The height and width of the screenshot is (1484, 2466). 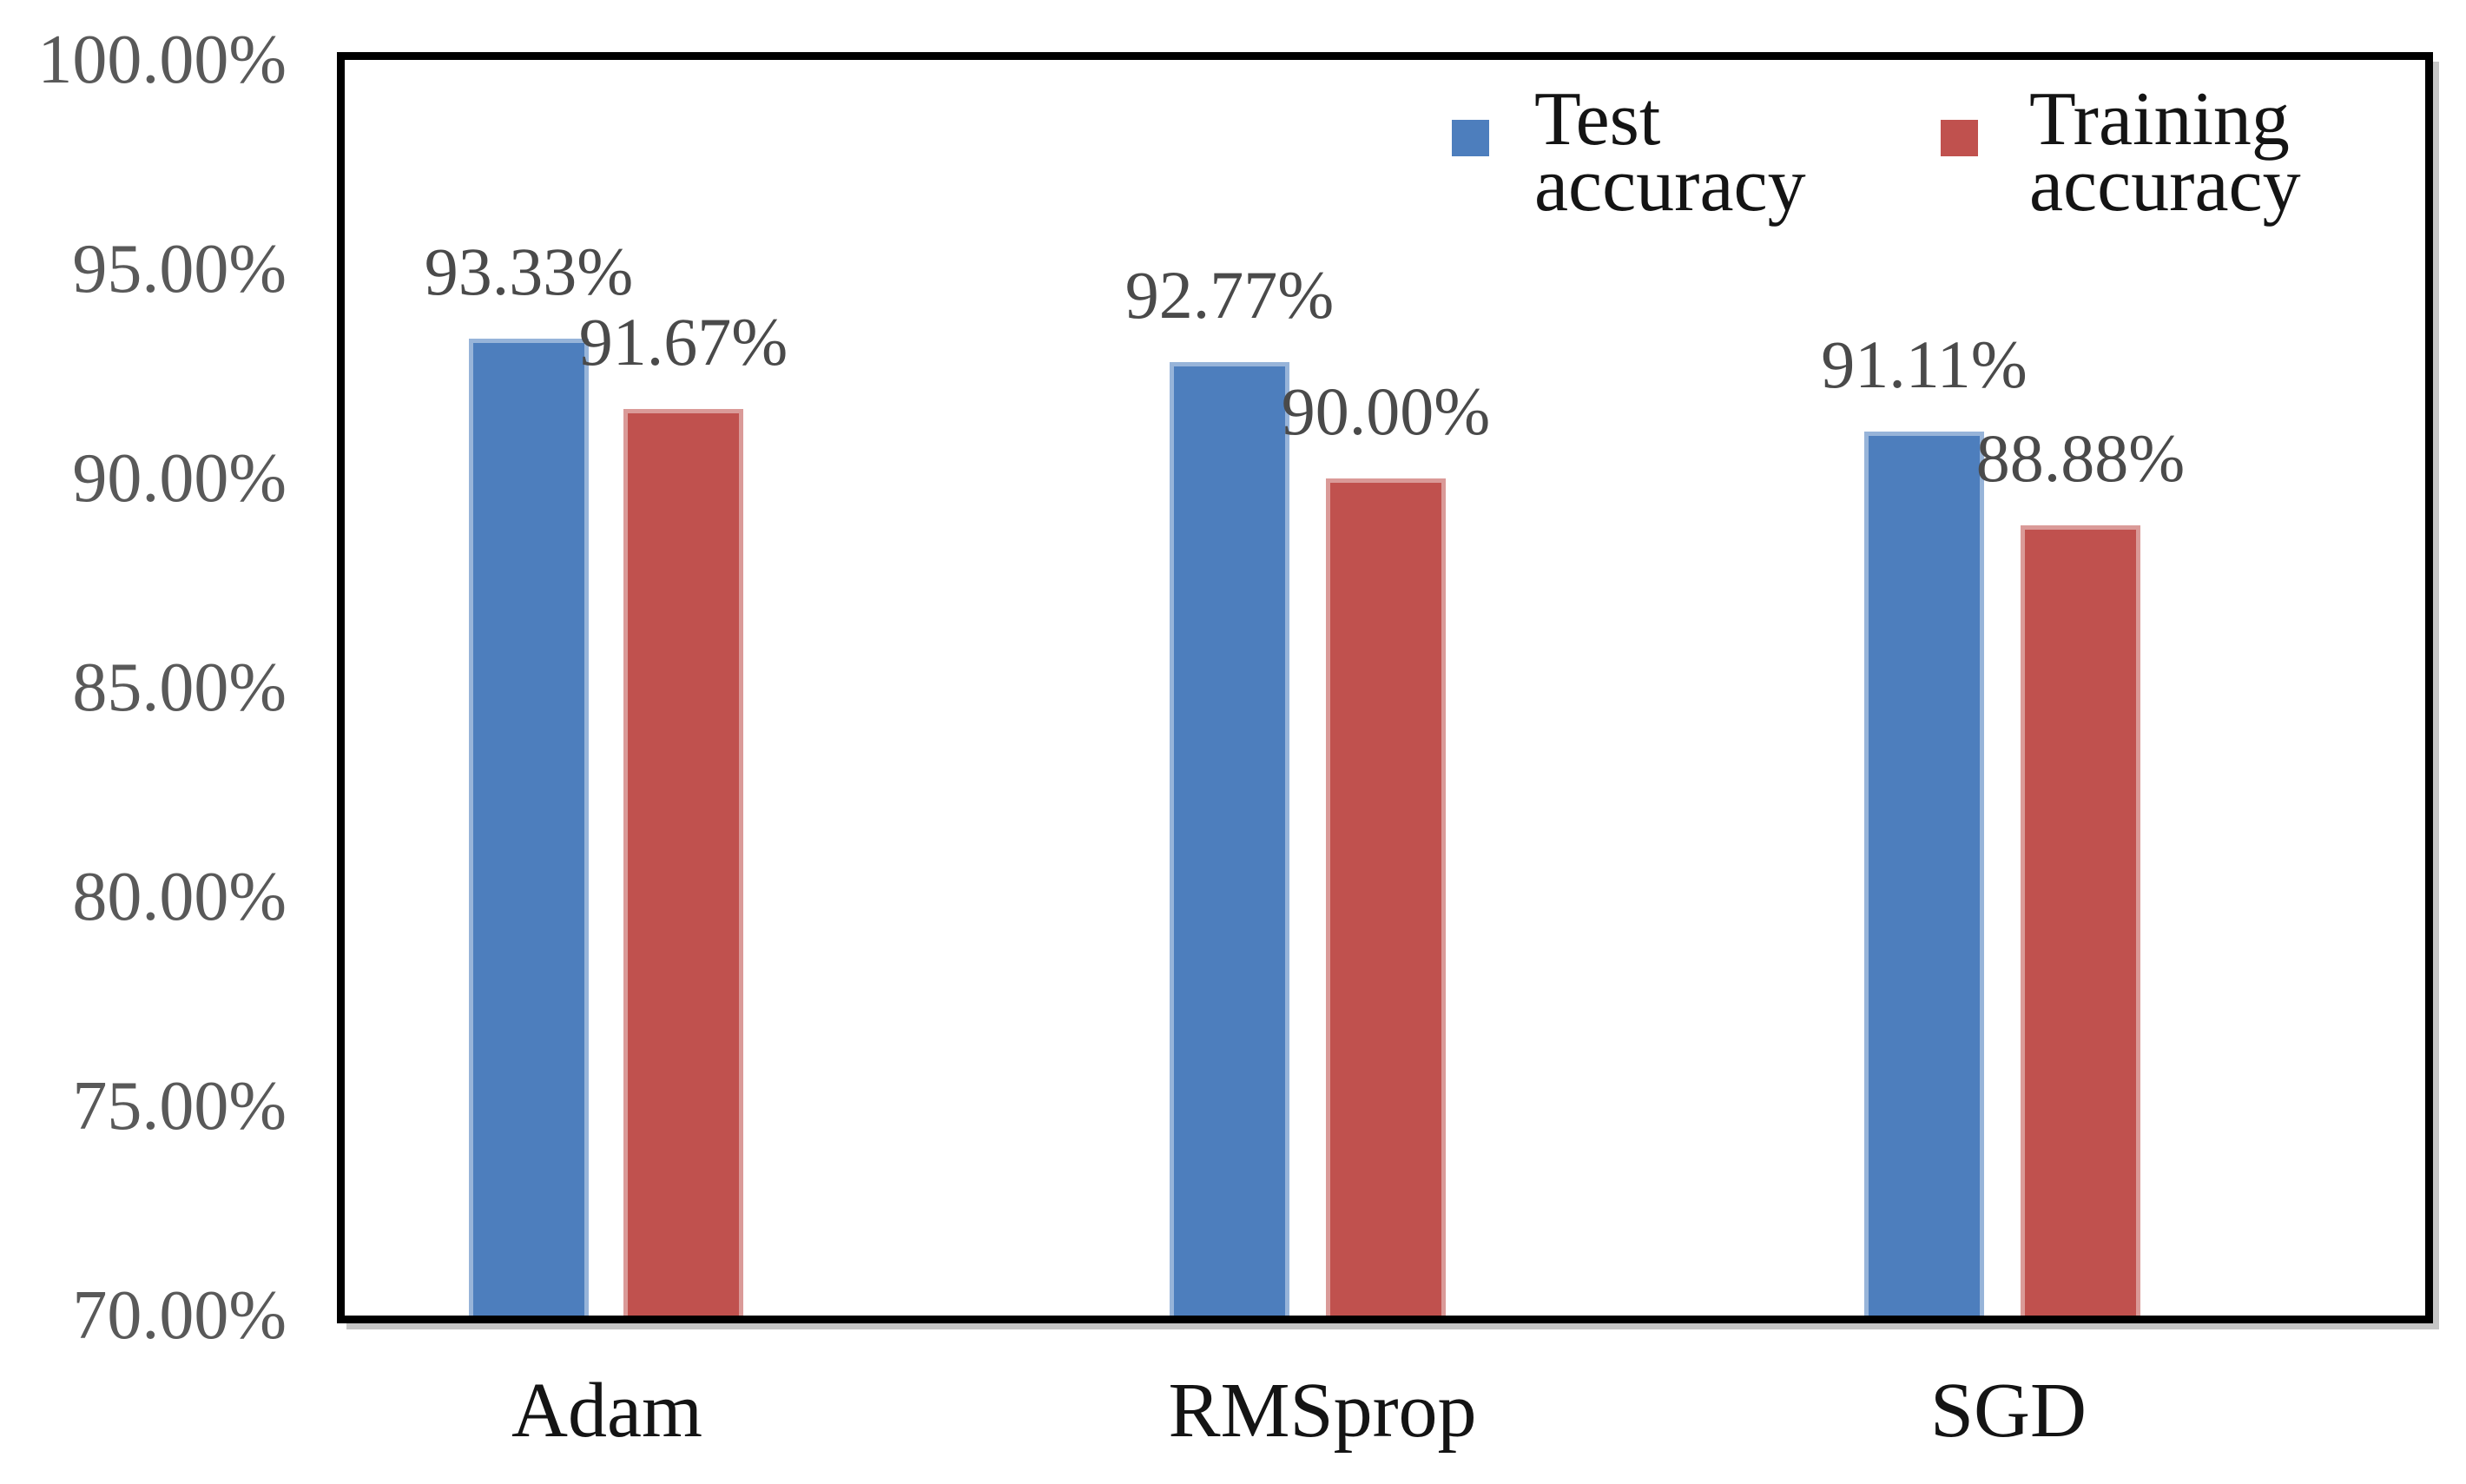 What do you see at coordinates (683, 341) in the screenshot?
I see `value-label-training-accuracy-adam: 91.67%` at bounding box center [683, 341].